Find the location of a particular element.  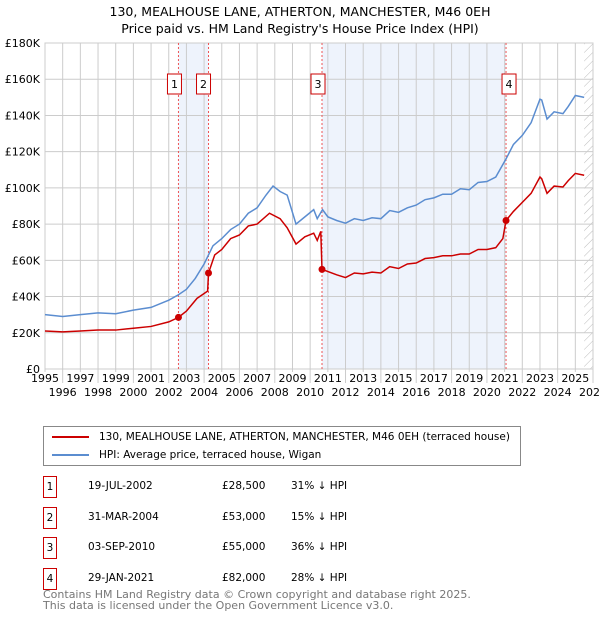

sale-hpi-diff: 36% ↓ HPI is located at coordinates (319, 547).